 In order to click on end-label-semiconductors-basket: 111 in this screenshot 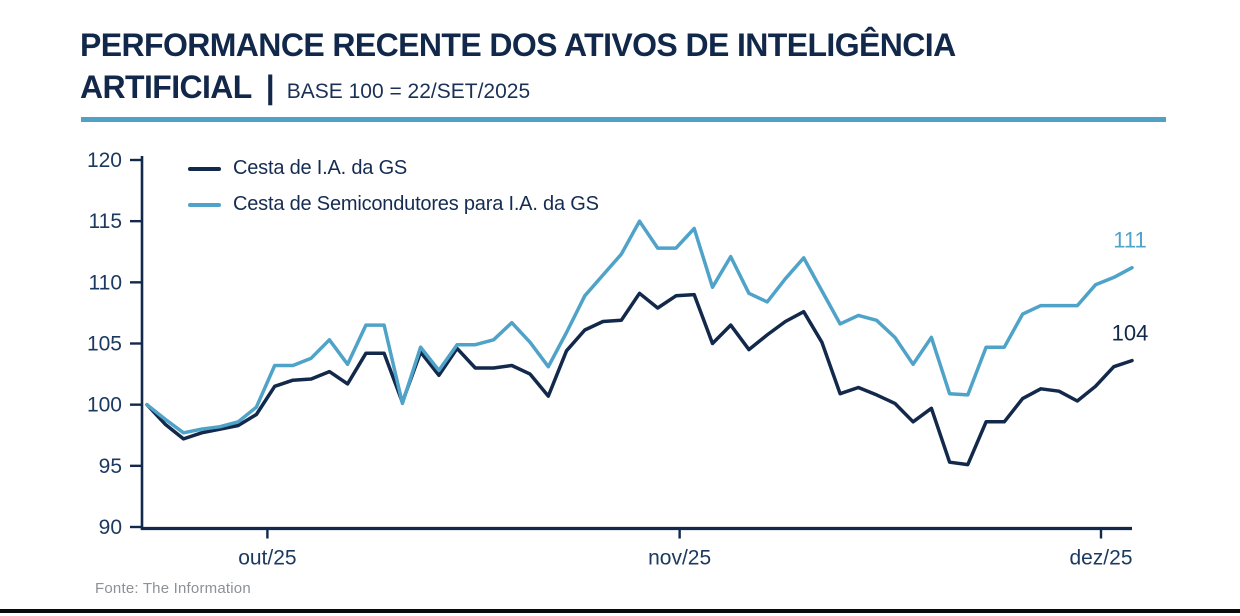, I will do `click(1129, 240)`.